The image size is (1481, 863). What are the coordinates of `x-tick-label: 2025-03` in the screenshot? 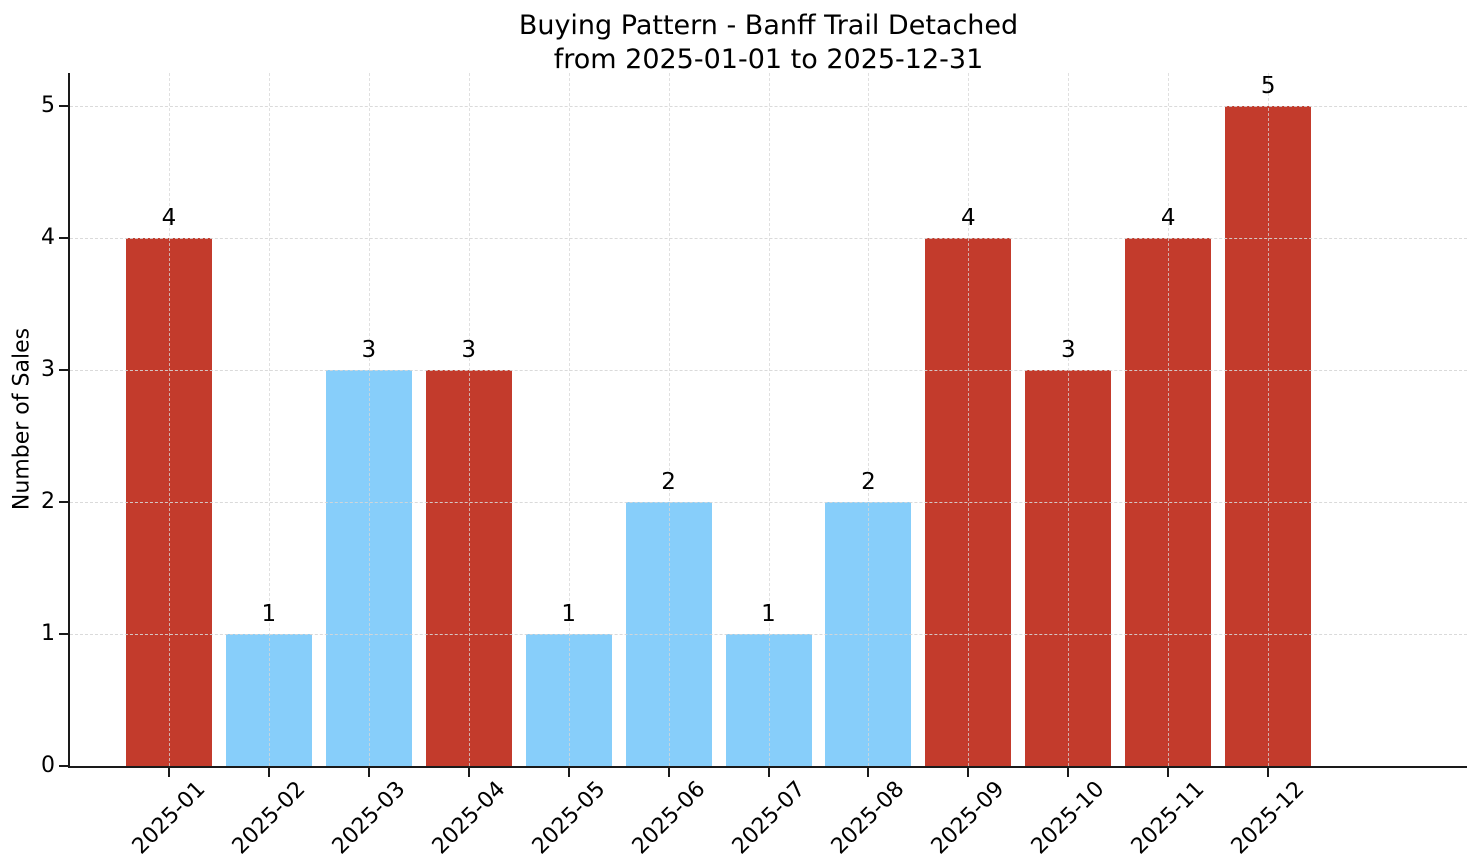 It's located at (369, 818).